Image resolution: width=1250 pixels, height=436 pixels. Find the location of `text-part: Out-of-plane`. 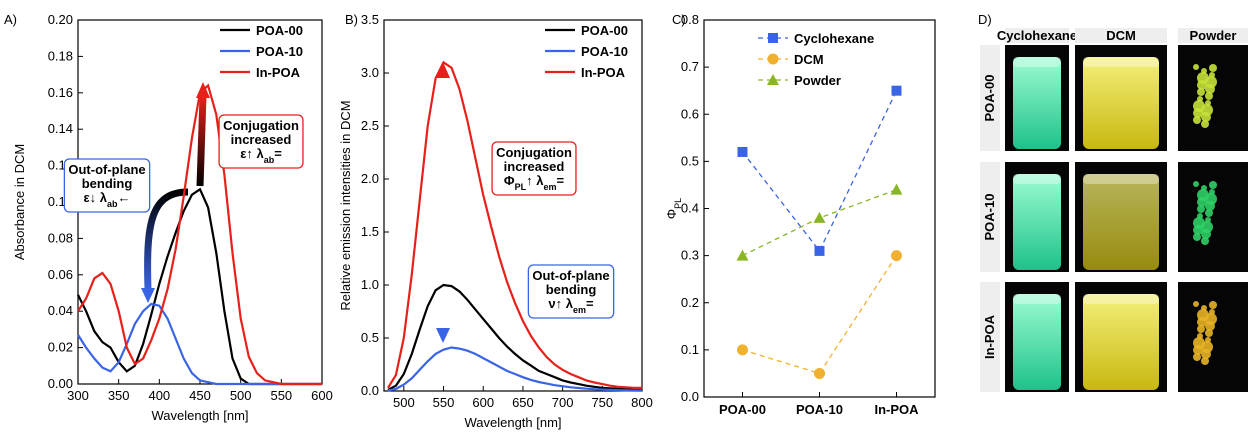

text-part: Out-of-plane is located at coordinates (570, 275).